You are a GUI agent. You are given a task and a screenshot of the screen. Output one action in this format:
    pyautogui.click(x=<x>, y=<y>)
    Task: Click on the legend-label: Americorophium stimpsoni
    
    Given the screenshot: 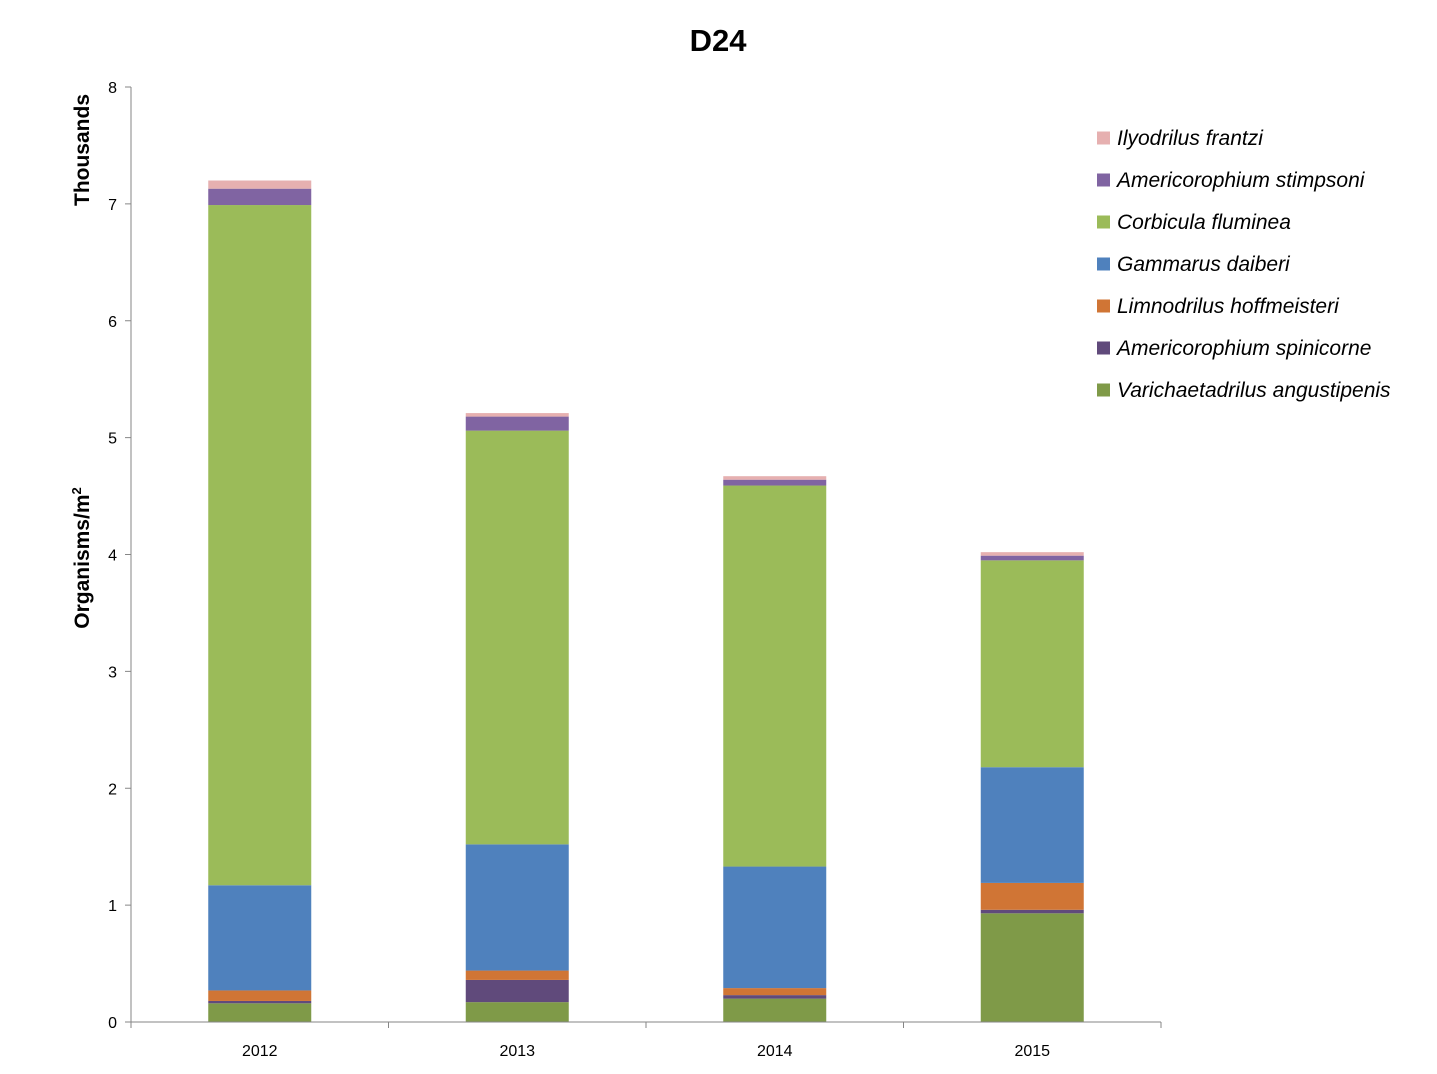 What is the action you would take?
    pyautogui.click(x=1240, y=180)
    